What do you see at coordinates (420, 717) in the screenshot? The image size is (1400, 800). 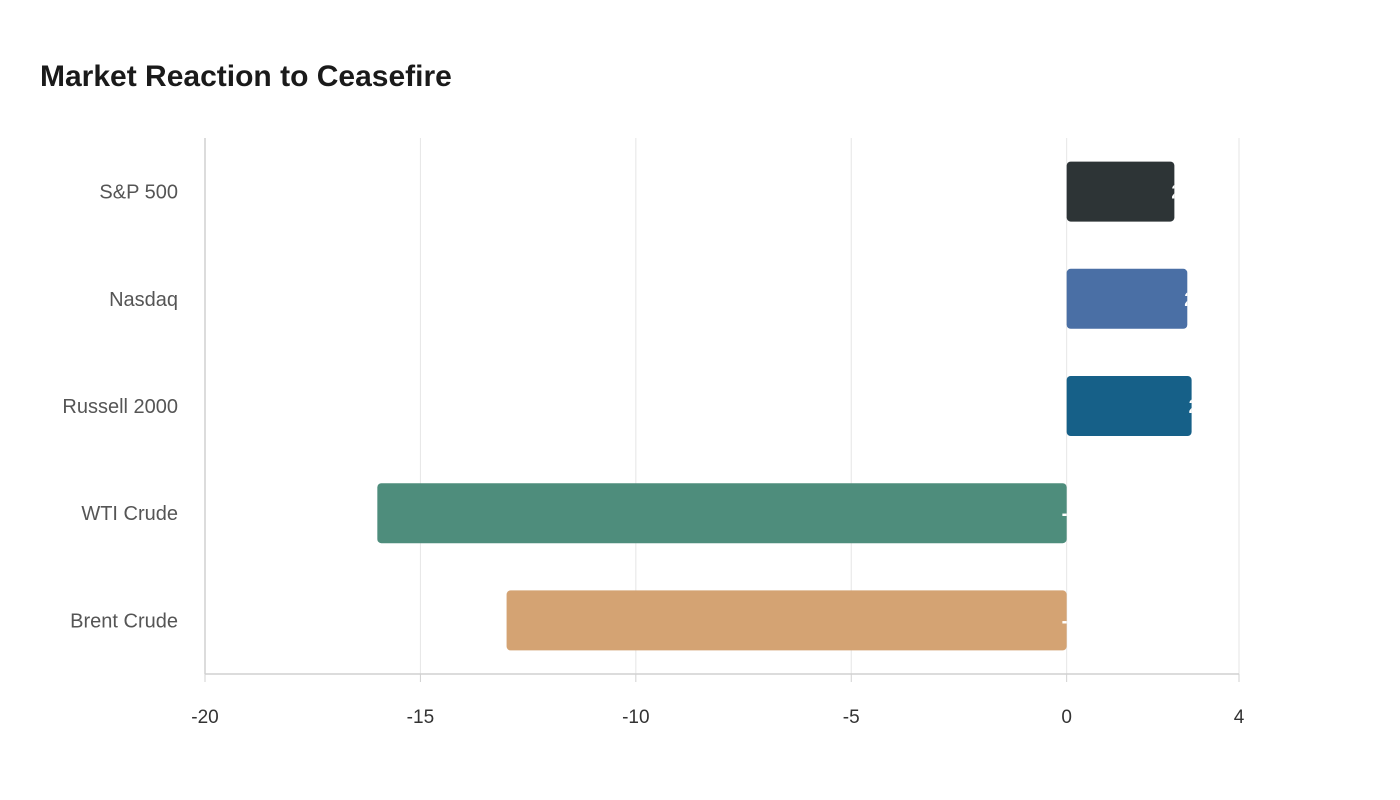 I see `x-tick-label: -15` at bounding box center [420, 717].